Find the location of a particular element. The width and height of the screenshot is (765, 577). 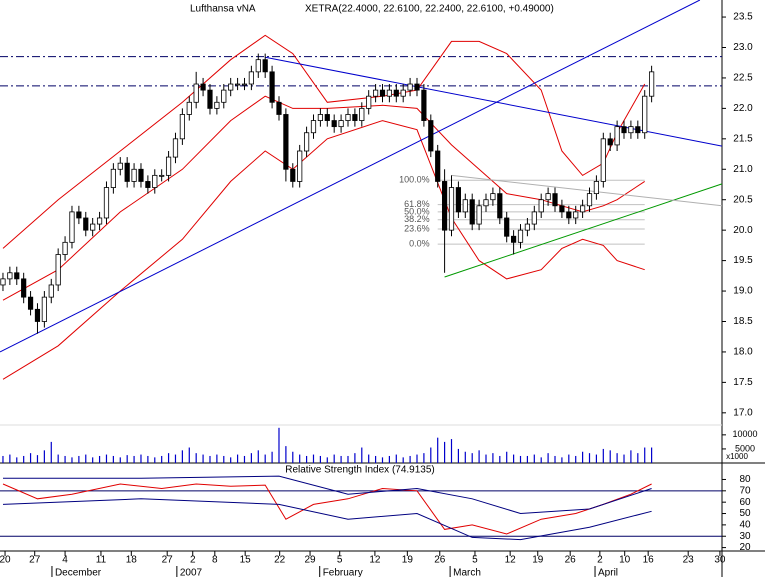

fib-label: 23.6% is located at coordinates (417, 228).